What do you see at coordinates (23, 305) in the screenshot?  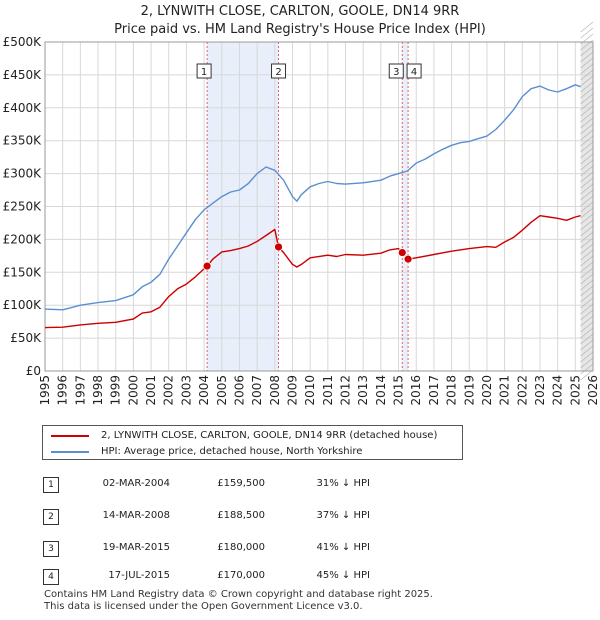 I see `y-tick-label: £100K` at bounding box center [23, 305].